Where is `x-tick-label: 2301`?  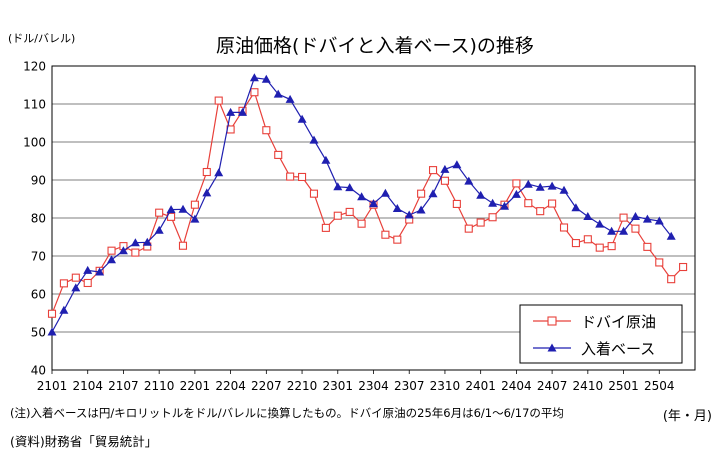
x-tick-label: 2301 is located at coordinates (338, 386).